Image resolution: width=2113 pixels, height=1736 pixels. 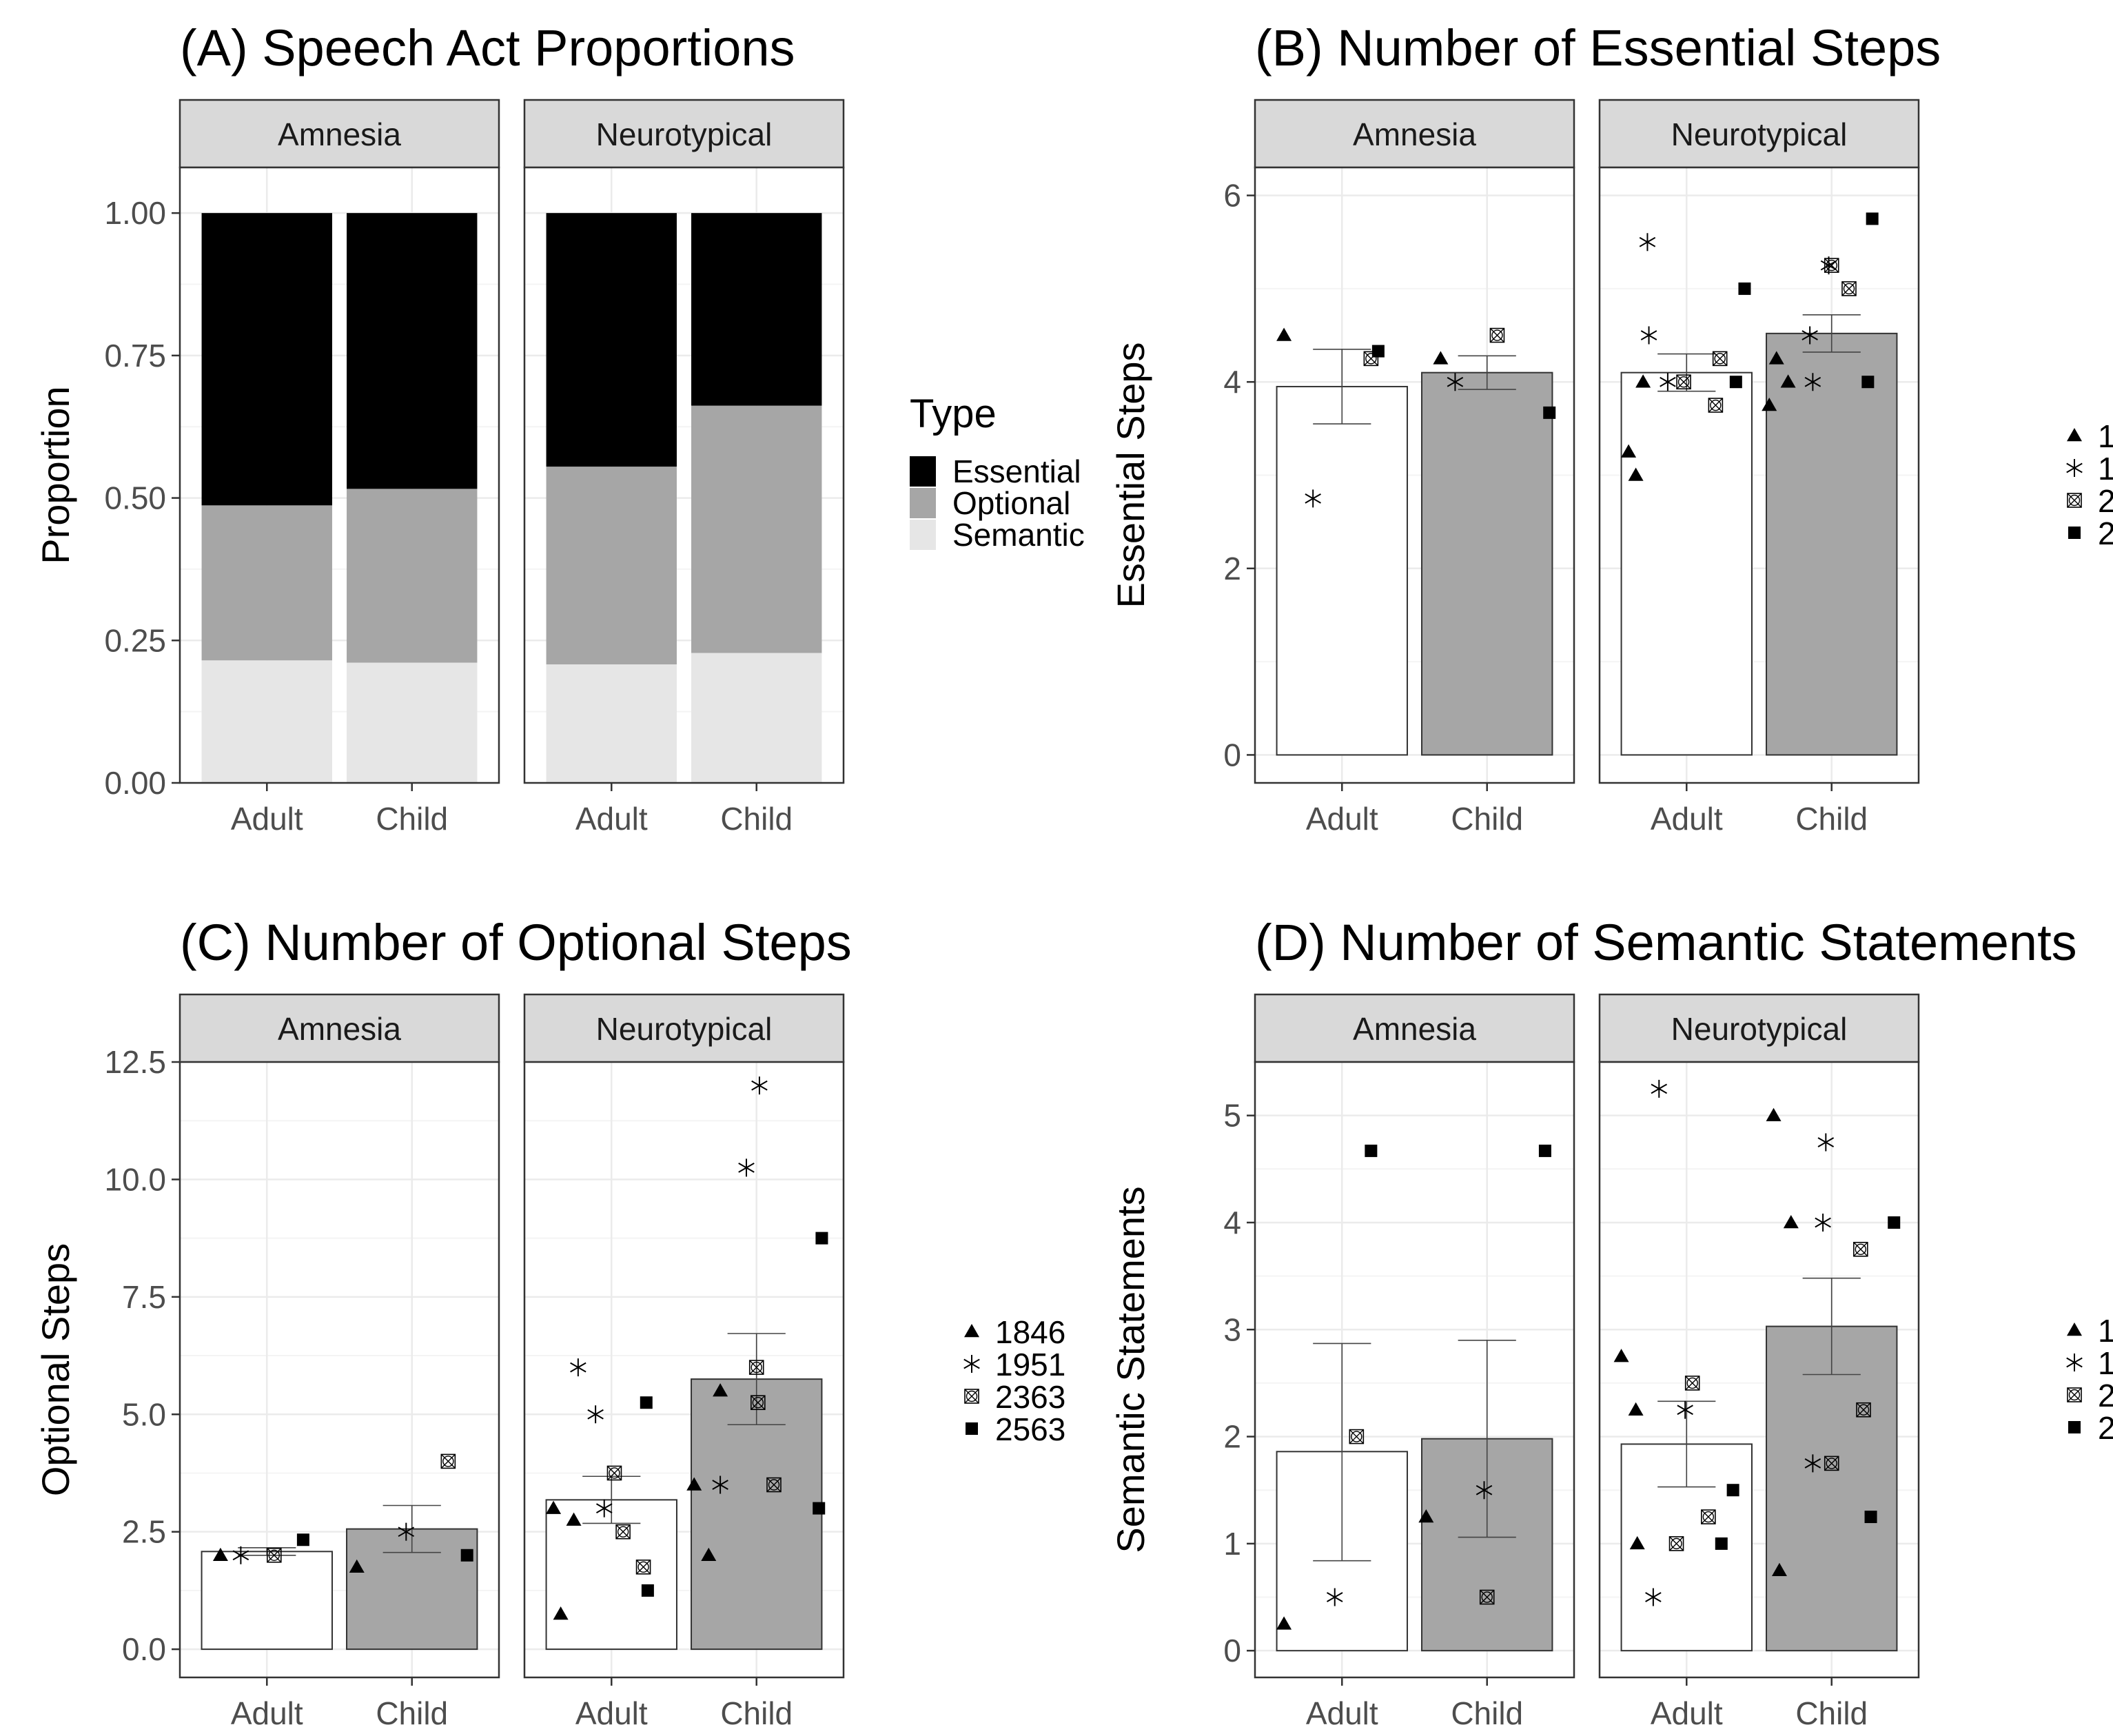 I want to click on y-tick-label: 12.5, so click(x=135, y=1062).